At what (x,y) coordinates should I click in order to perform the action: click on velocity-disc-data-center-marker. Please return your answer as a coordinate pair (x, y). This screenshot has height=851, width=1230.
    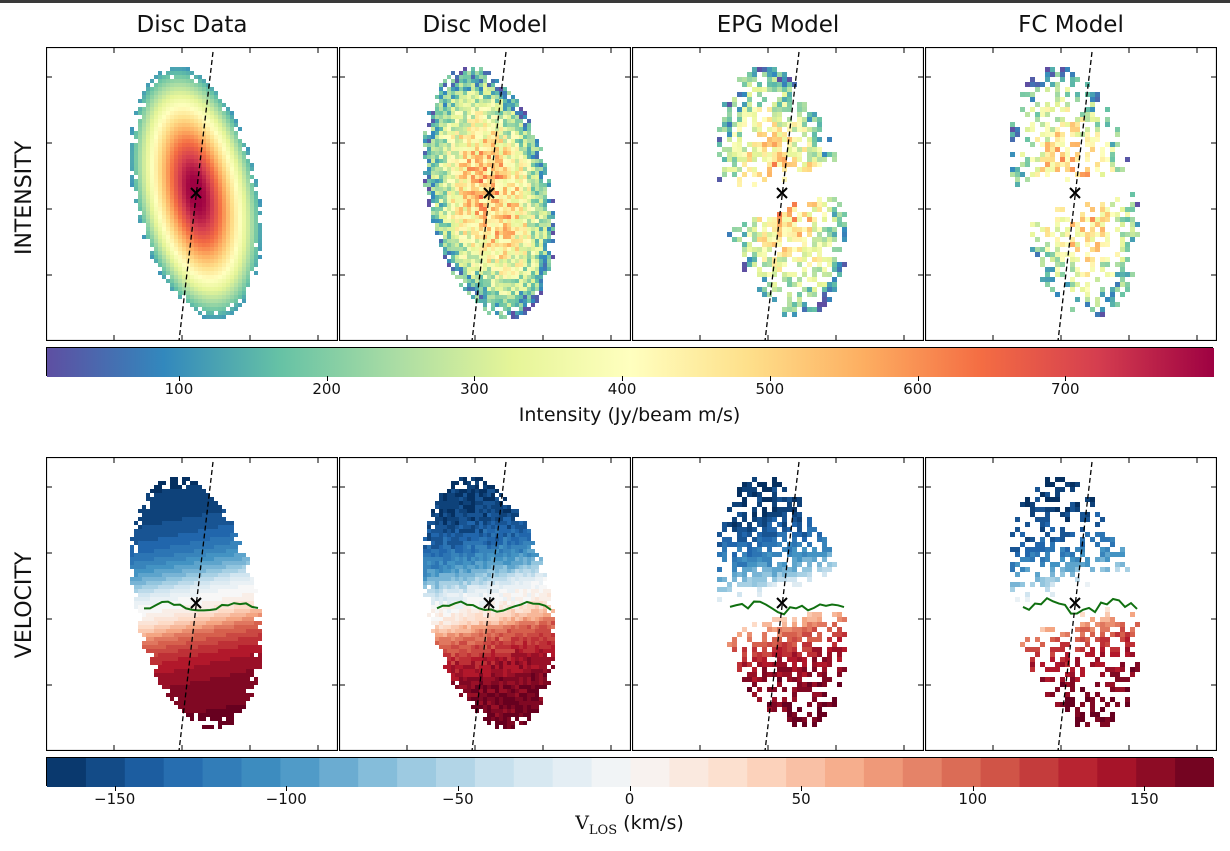
    Looking at the image, I should click on (196, 603).